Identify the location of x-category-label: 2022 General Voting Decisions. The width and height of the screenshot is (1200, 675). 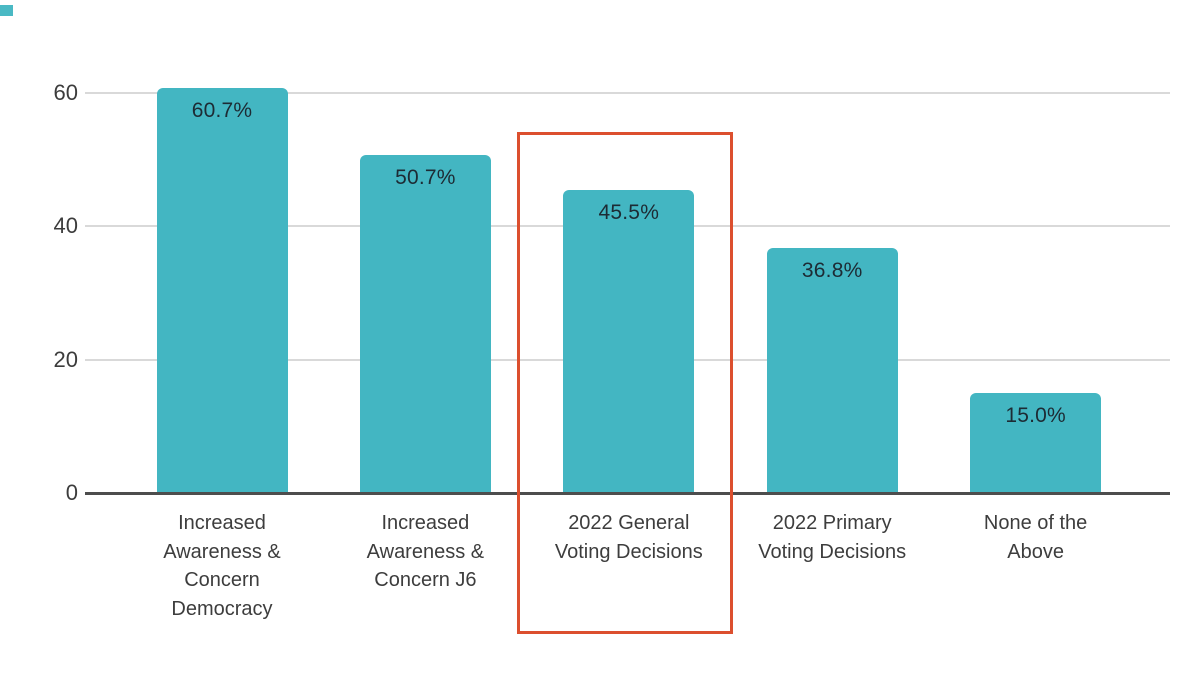
(628, 537).